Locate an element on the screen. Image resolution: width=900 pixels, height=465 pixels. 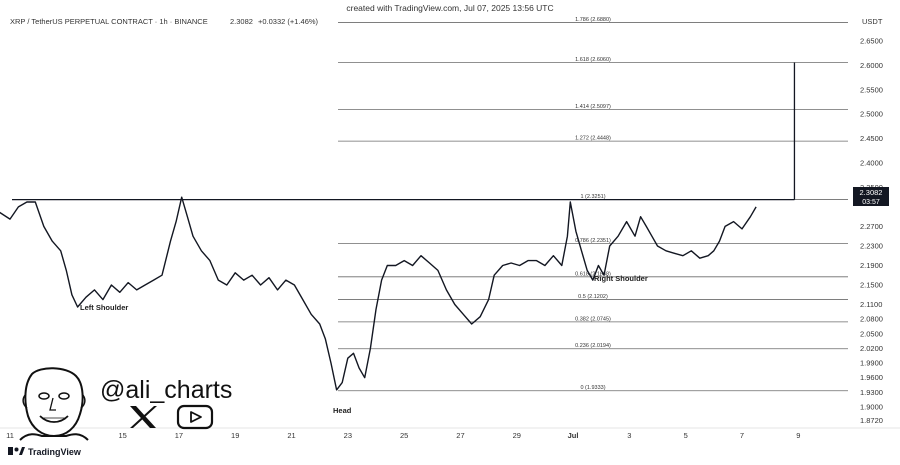
tradingview-logo-text: TradingView is located at coordinates (55, 452).